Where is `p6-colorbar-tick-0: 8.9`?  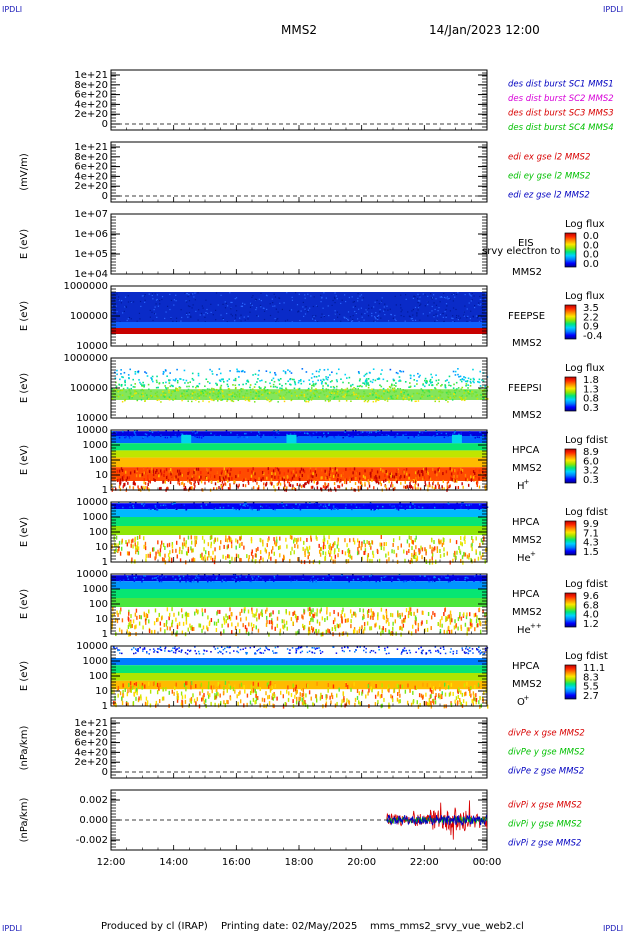 p6-colorbar-tick-0: 8.9 is located at coordinates (591, 452).